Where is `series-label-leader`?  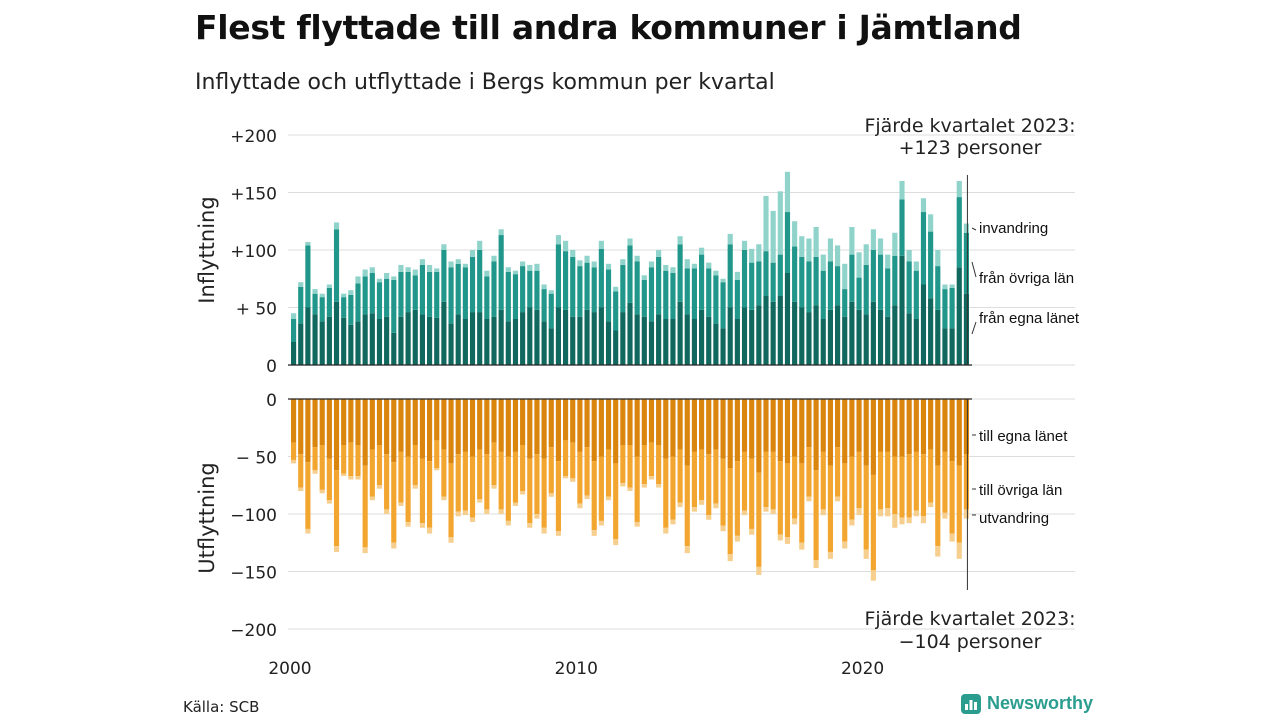
series-label-leader is located at coordinates (974, 229).